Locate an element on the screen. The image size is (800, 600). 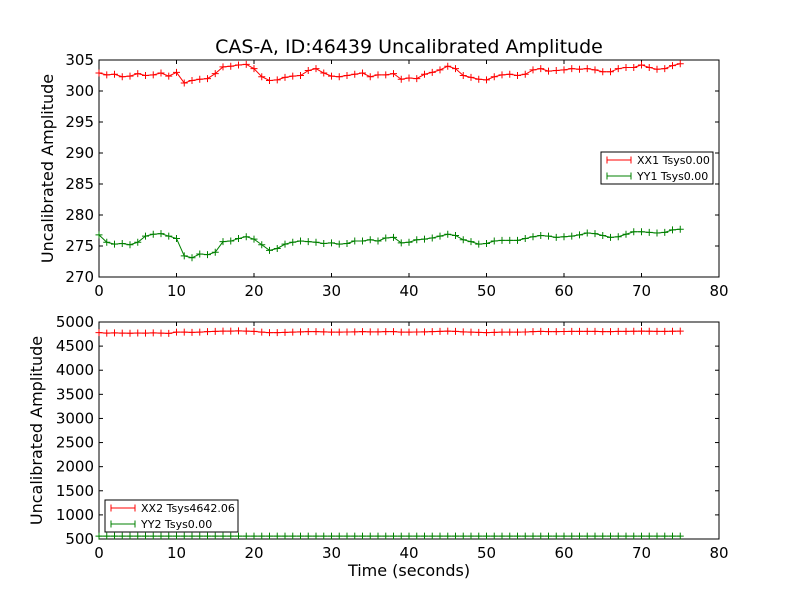
x-tick-label: 10 is located at coordinates (176, 291).